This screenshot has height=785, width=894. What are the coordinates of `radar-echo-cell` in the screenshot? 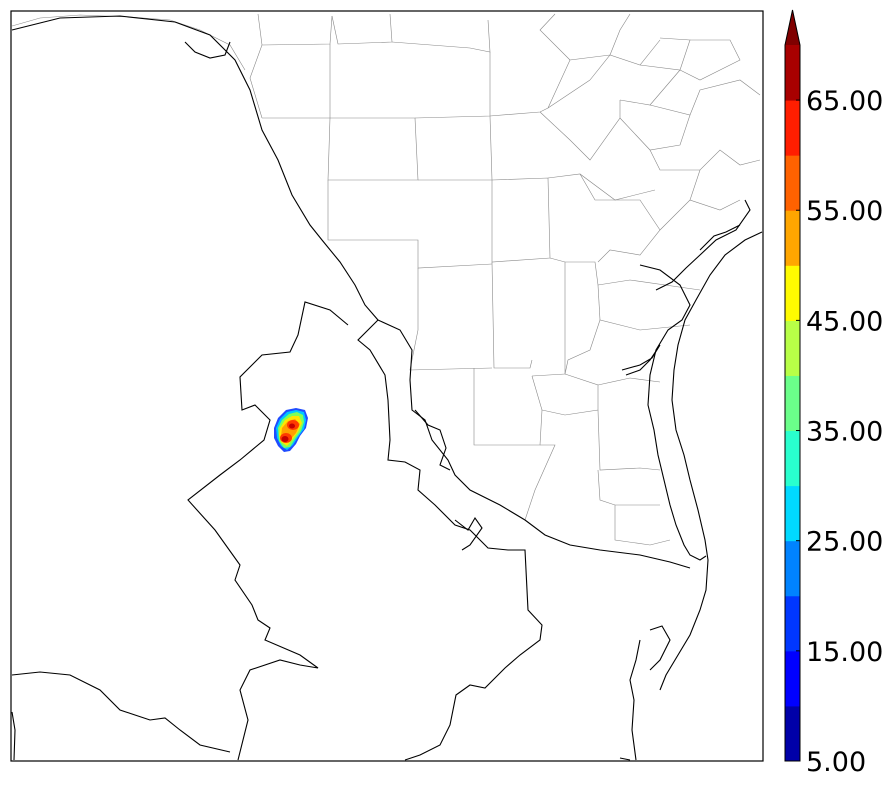 It's located at (291, 430).